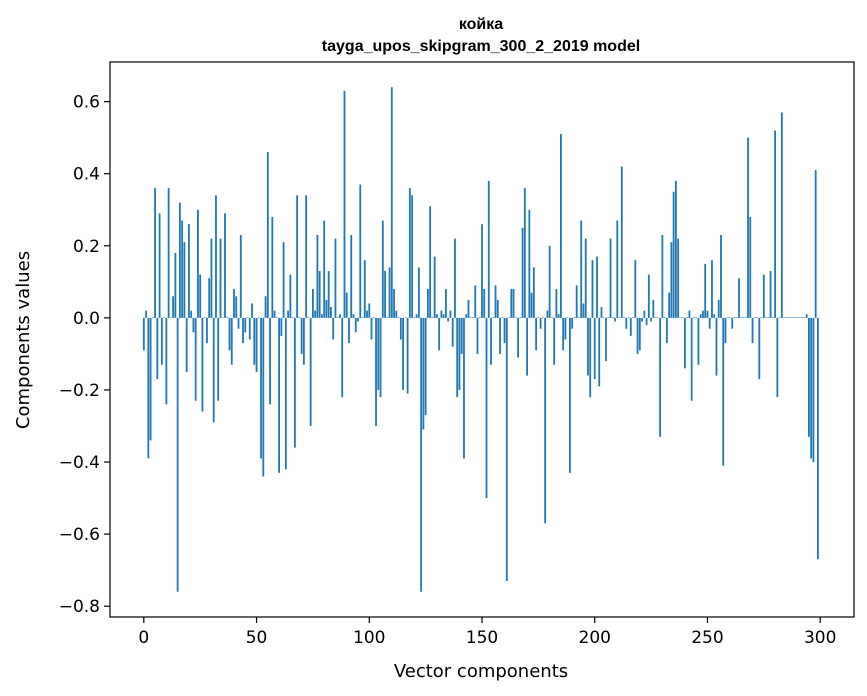 The width and height of the screenshot is (867, 696). Describe the element at coordinates (820, 638) in the screenshot. I see `x-tick-label: 300` at that location.